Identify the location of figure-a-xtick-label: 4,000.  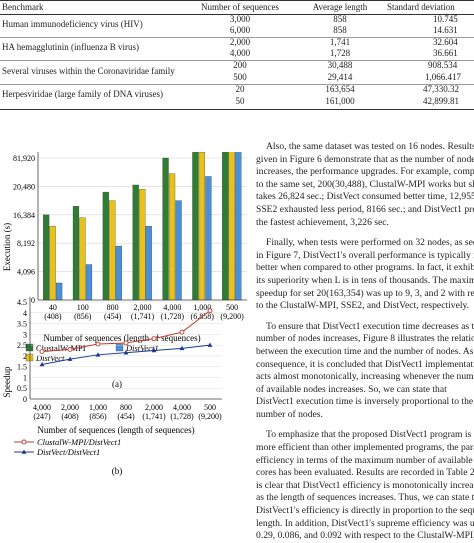
(172, 307).